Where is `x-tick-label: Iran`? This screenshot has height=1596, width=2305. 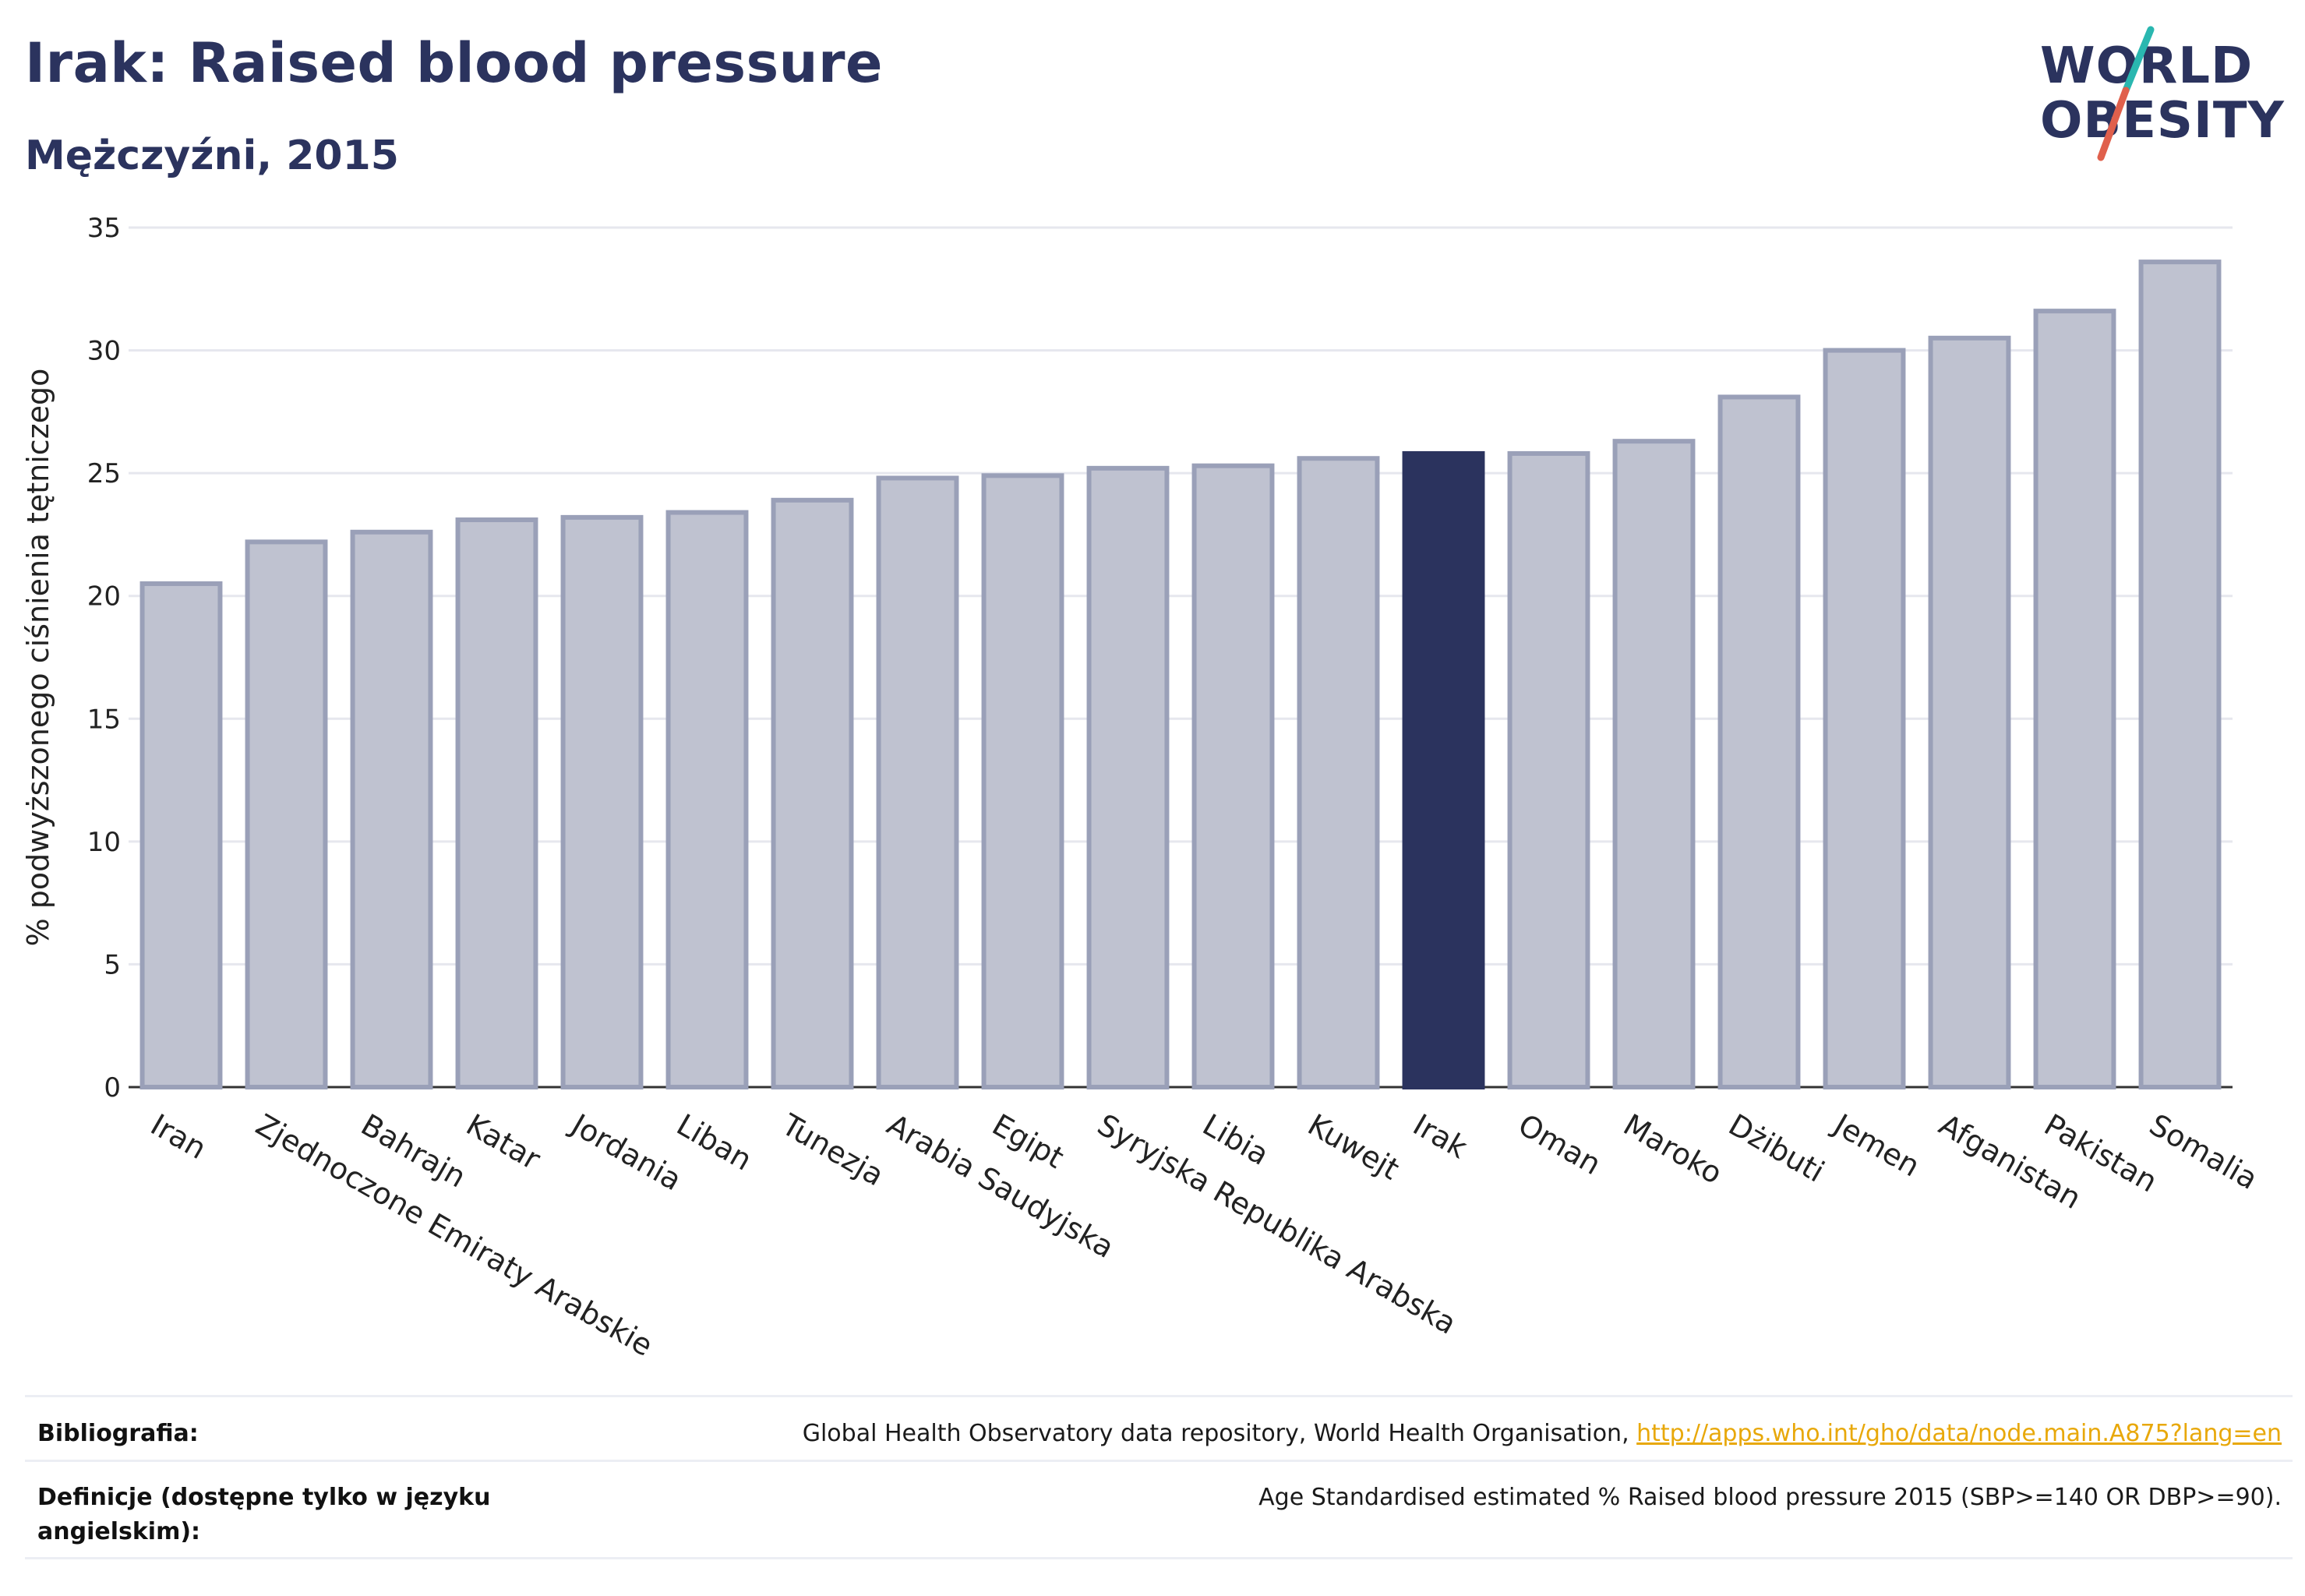
x-tick-label: Iran is located at coordinates (178, 1136).